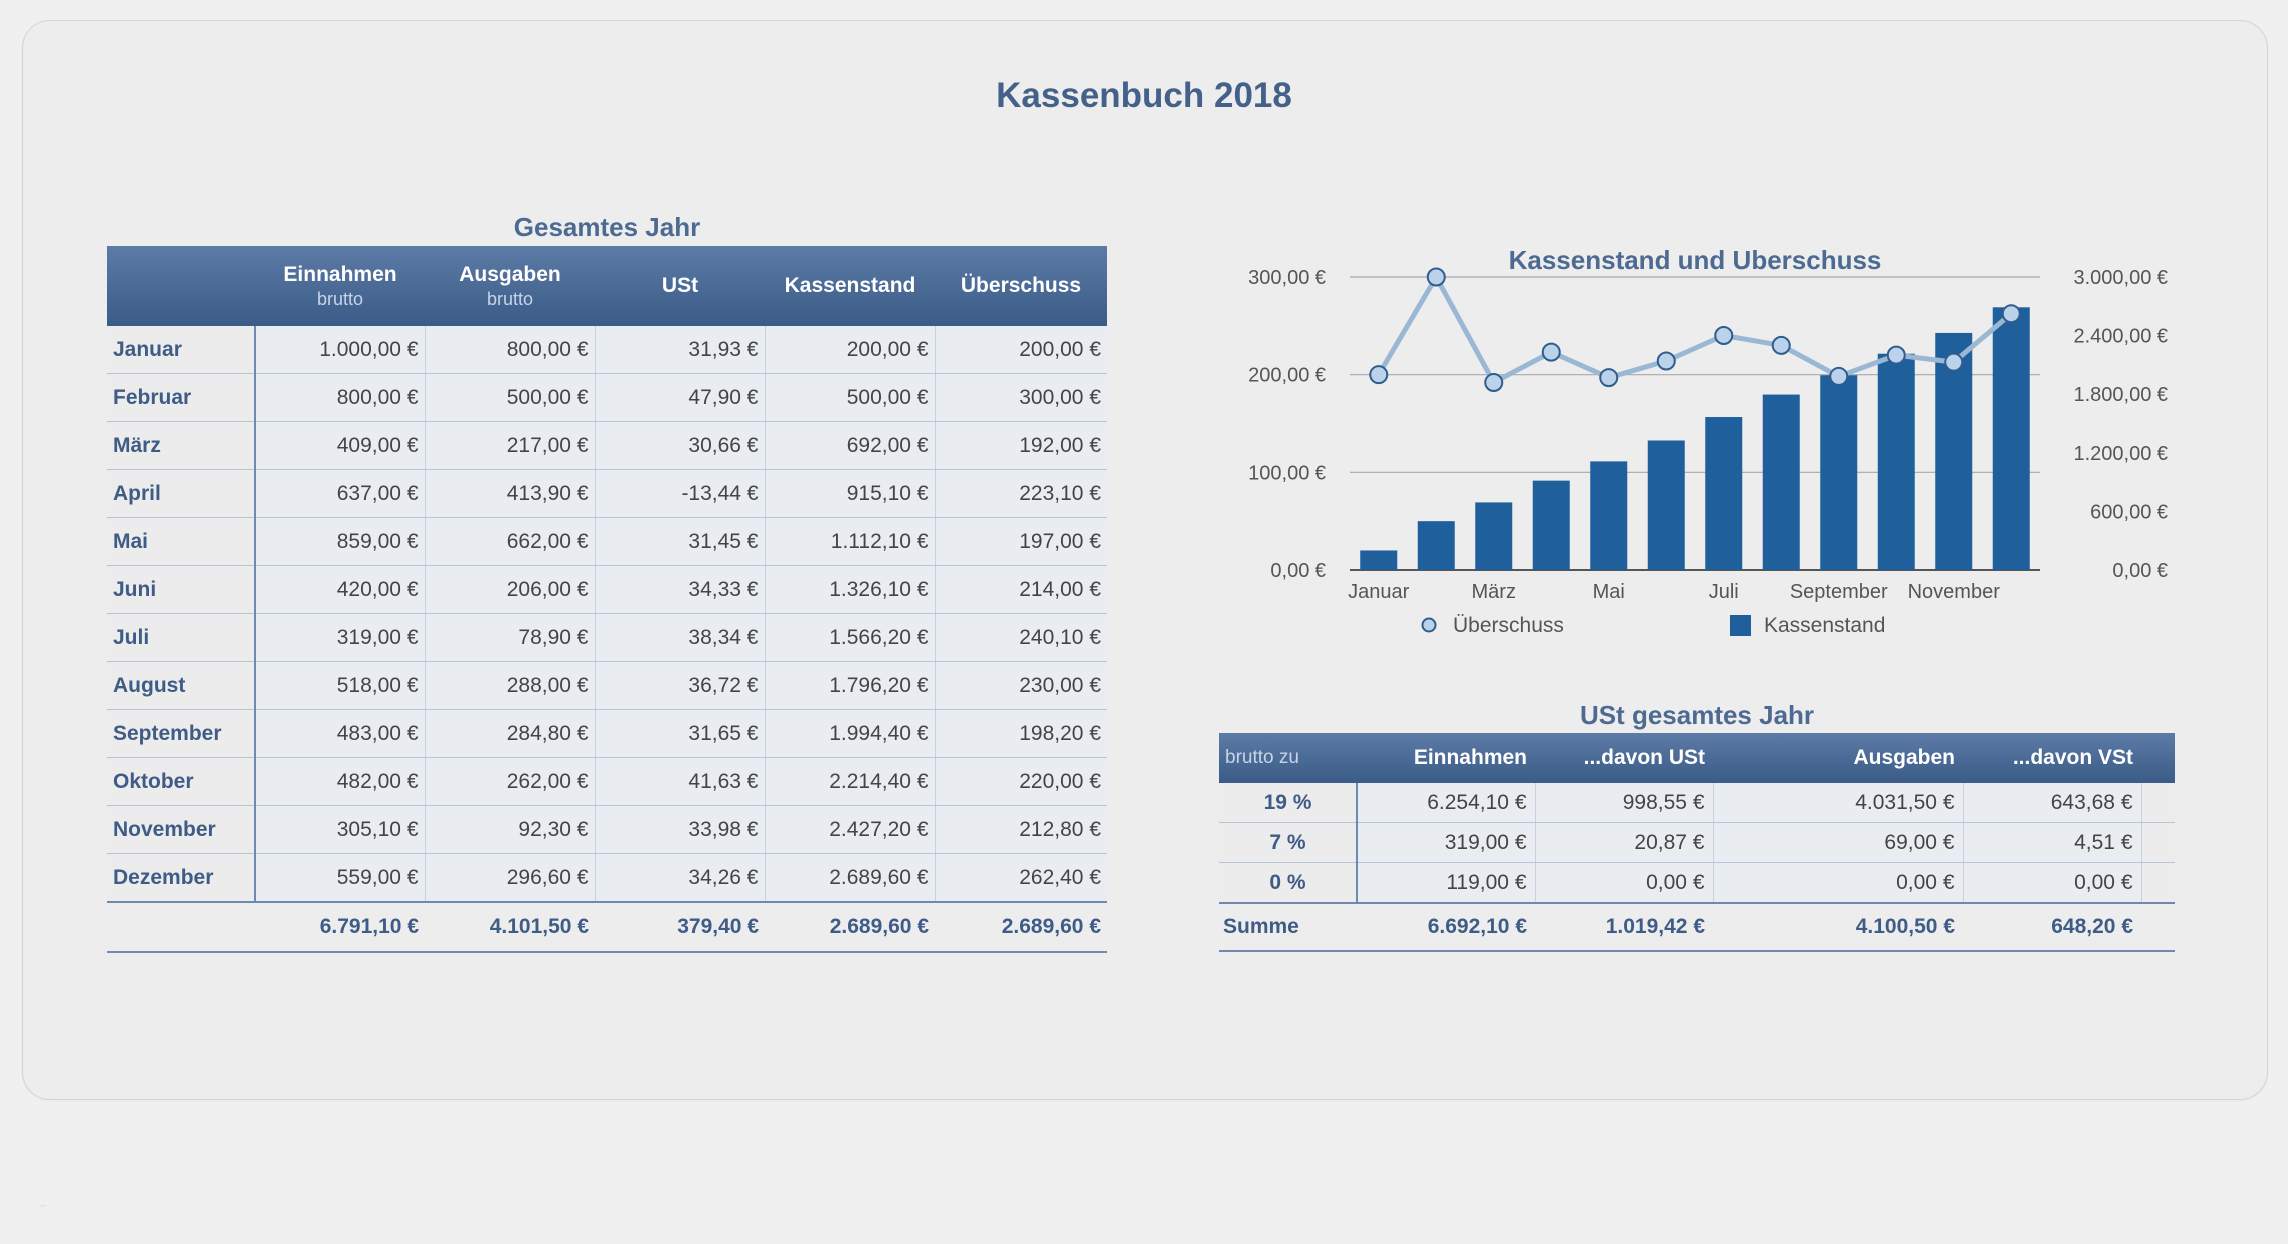 The width and height of the screenshot is (2288, 1244). What do you see at coordinates (339, 685) in the screenshot?
I see `einnahmen-cell: 518,00 €` at bounding box center [339, 685].